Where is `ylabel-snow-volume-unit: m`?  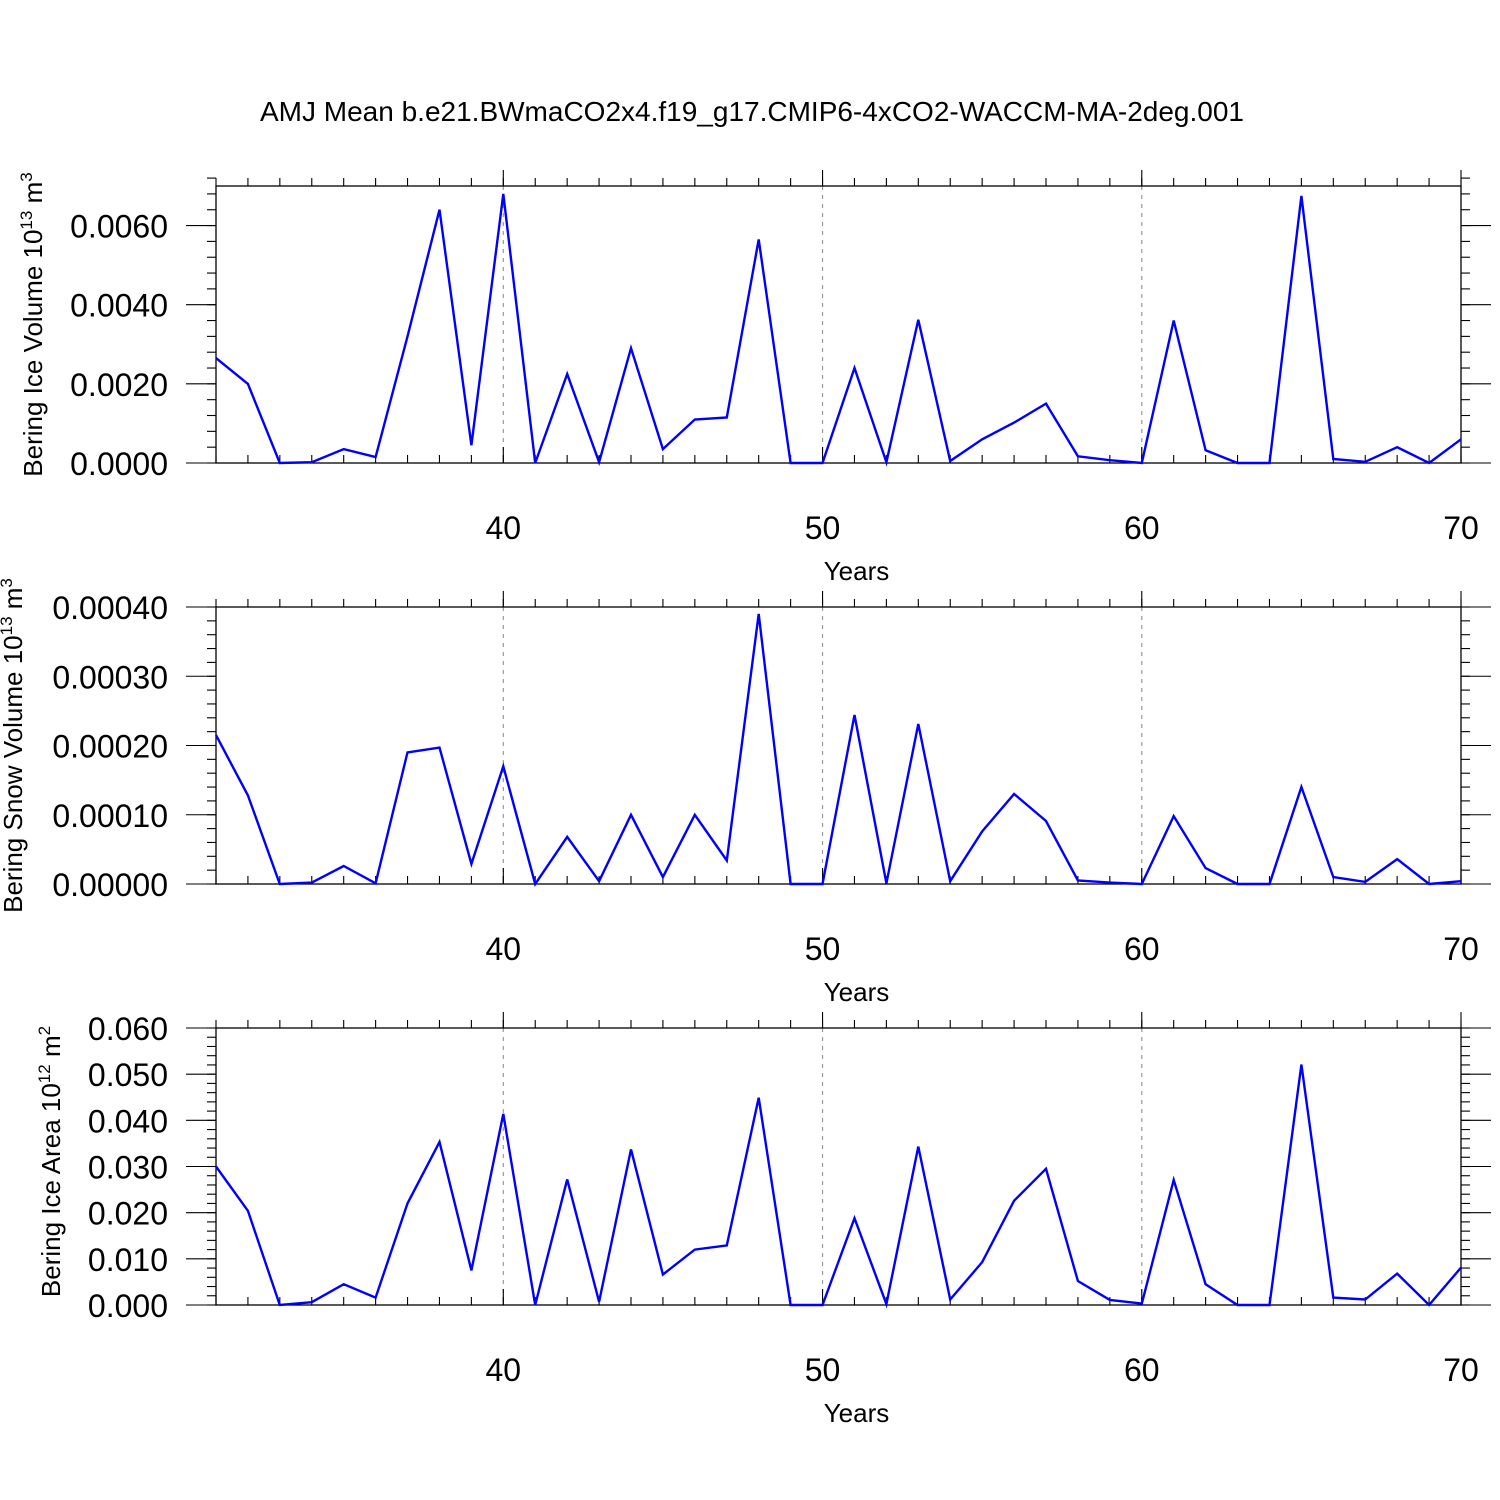 ylabel-snow-volume-unit: m is located at coordinates (14, 602).